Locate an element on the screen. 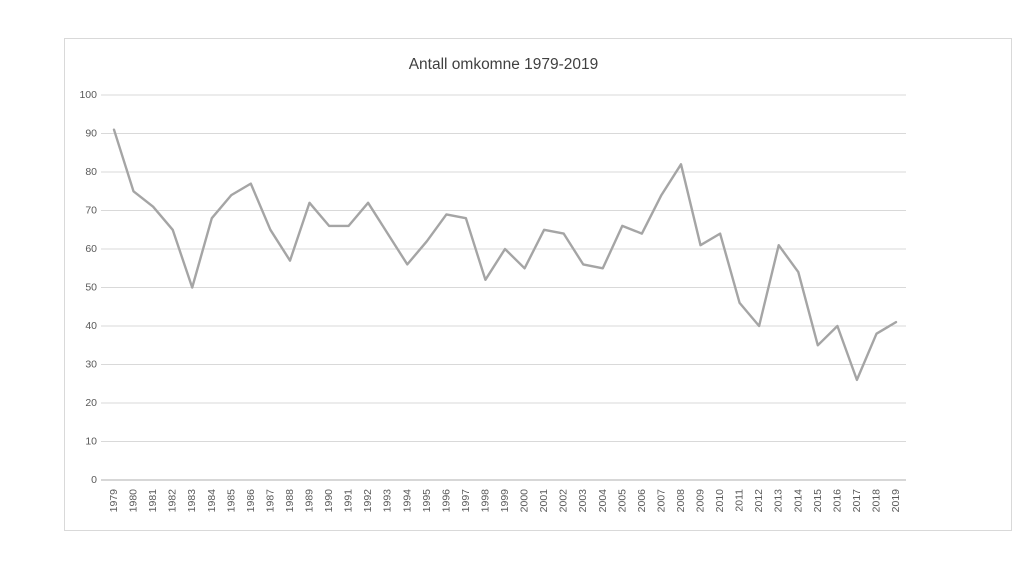  x-axis-tick-label: 2003 is located at coordinates (583, 501).